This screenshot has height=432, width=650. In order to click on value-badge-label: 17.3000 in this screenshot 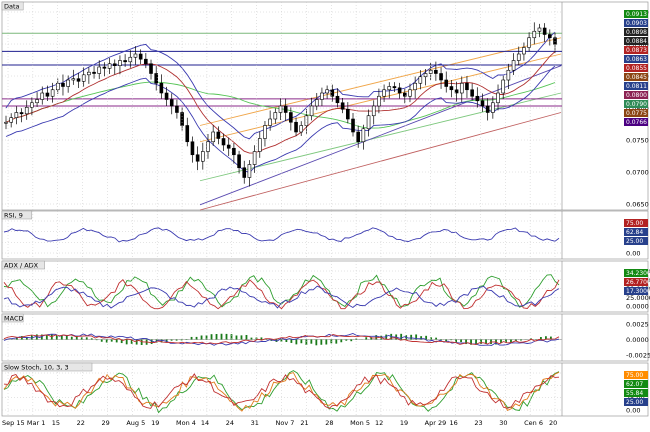, I will do `click(638, 291)`.